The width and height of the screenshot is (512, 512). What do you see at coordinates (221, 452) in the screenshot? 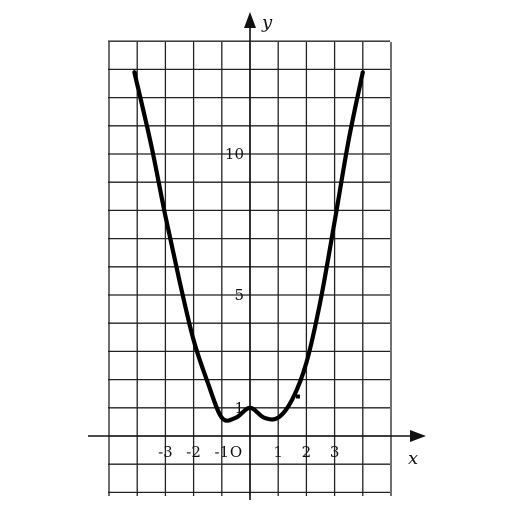
I see `x-tick-label: -1` at bounding box center [221, 452].